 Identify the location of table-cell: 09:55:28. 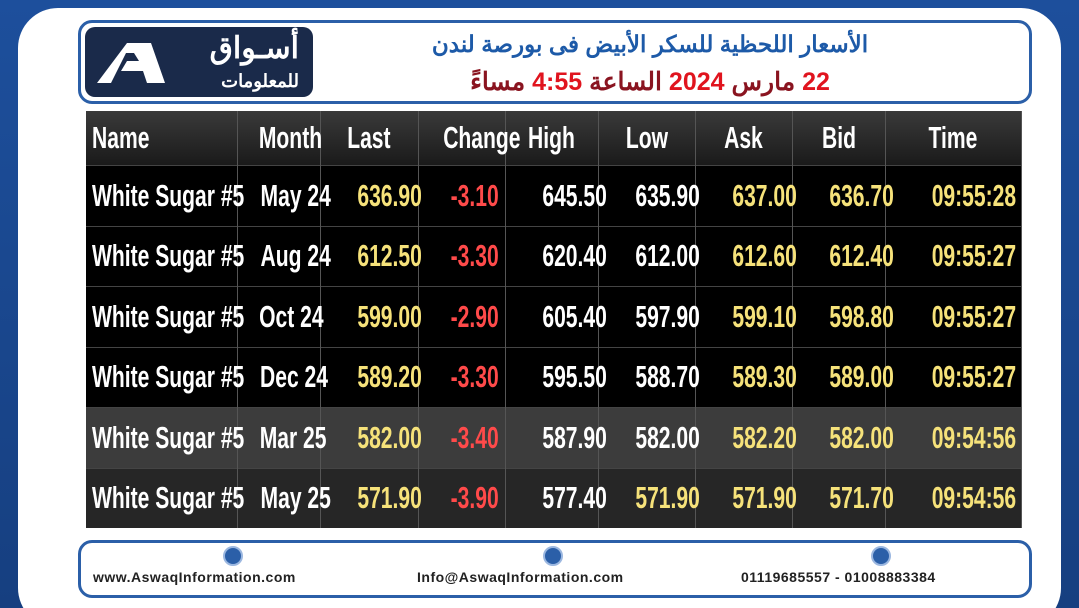
(953, 195).